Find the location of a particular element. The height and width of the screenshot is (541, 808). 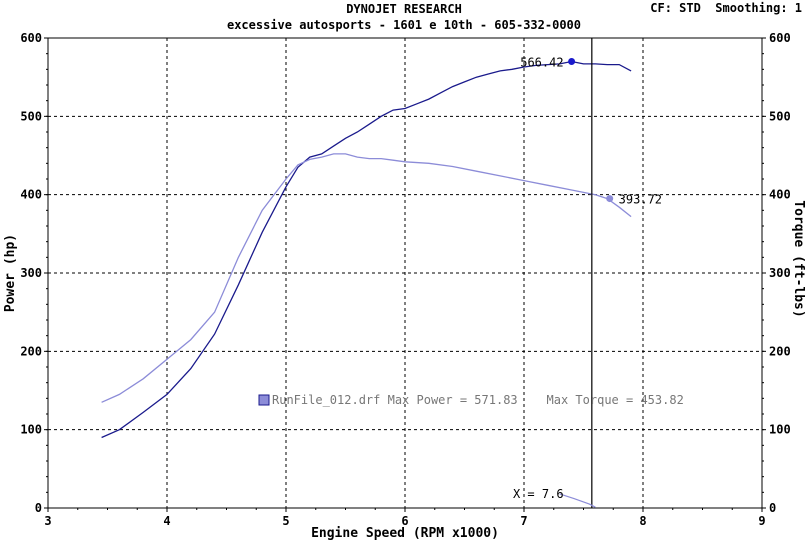

x-tick-label: 6 is located at coordinates (404, 521).